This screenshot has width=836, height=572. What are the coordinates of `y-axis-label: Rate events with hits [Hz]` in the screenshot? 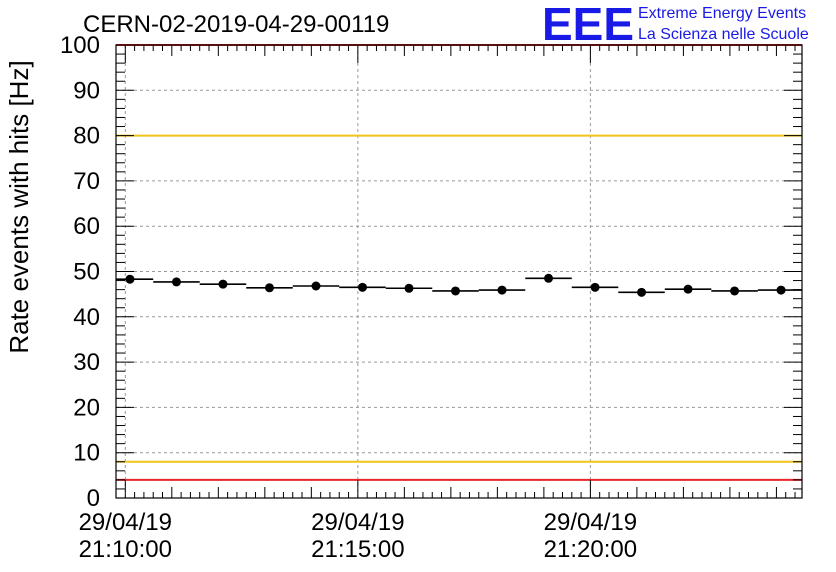 It's located at (19, 206).